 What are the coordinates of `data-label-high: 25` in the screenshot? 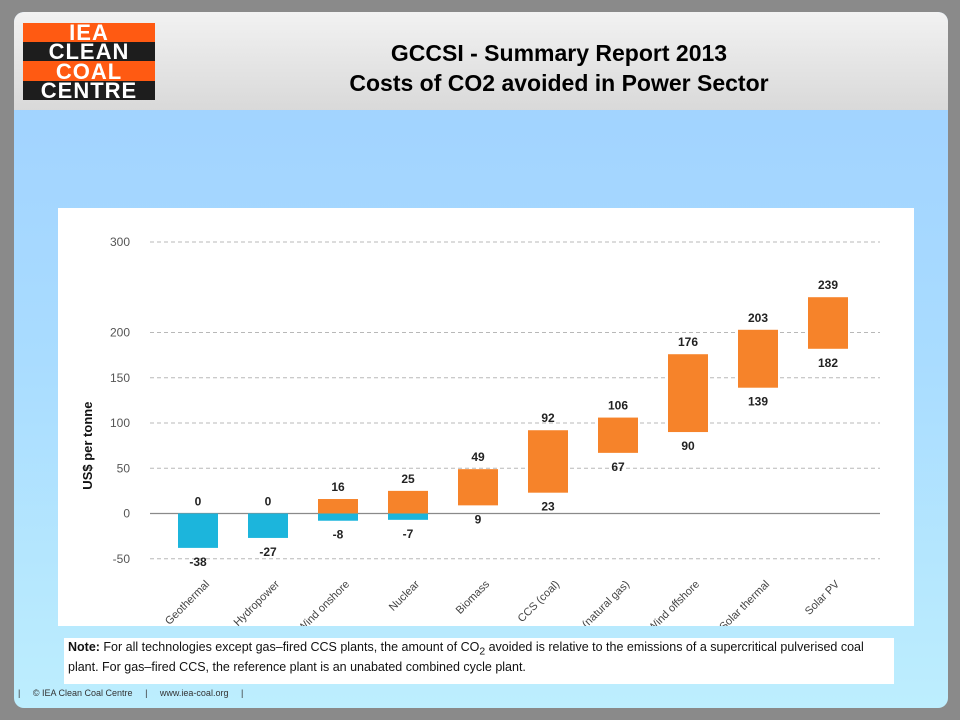 It's located at (408, 479).